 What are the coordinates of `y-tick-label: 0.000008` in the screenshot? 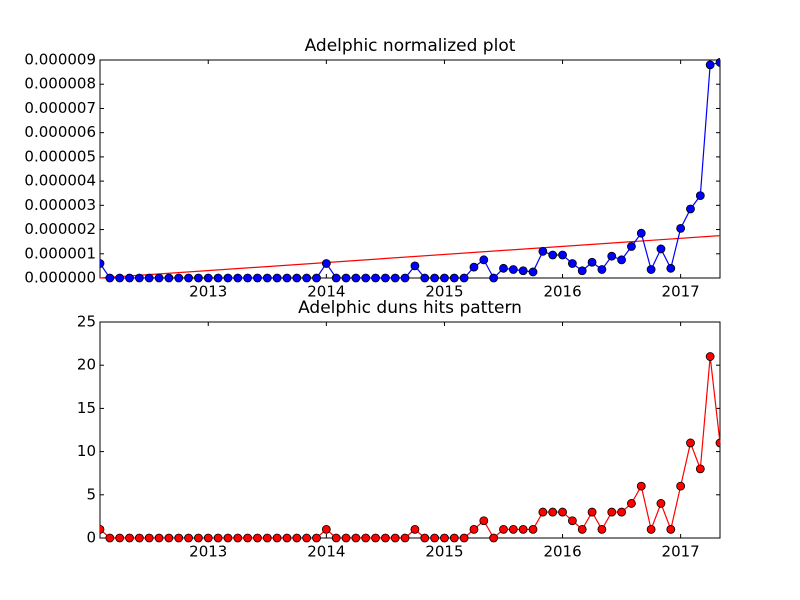 It's located at (60, 84).